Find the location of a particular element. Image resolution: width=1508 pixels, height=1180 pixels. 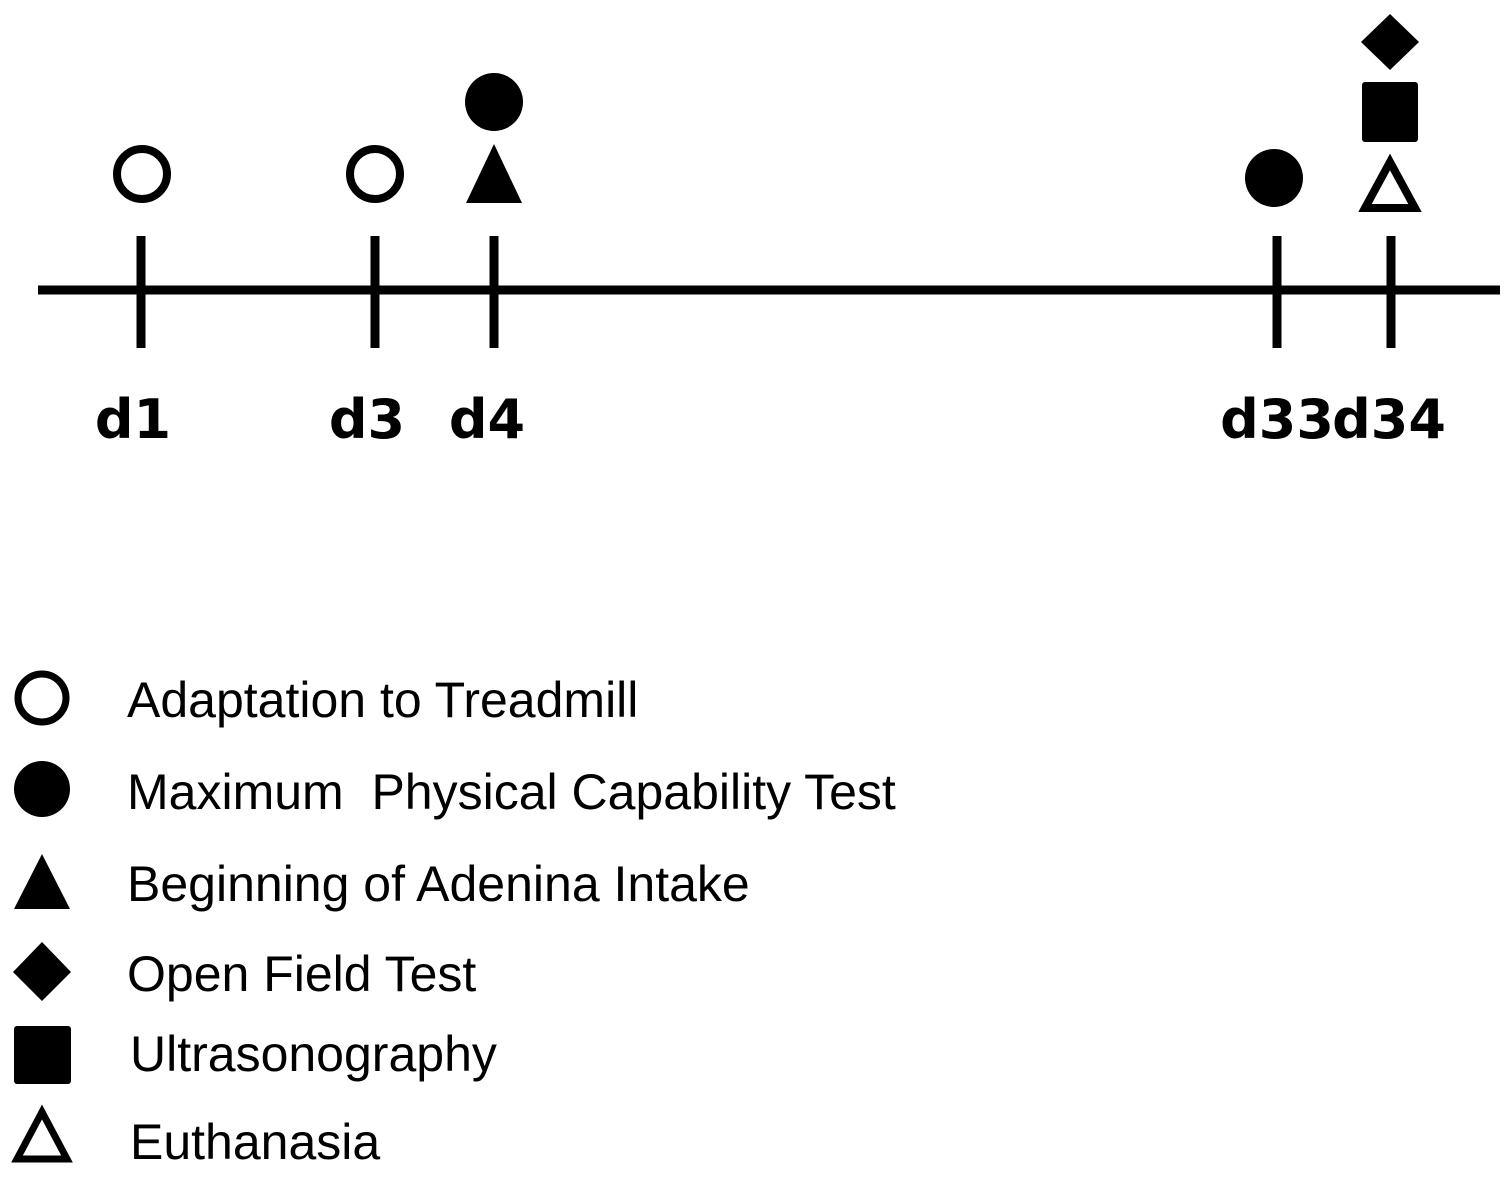

filled-square-icon is located at coordinates (1390, 112).